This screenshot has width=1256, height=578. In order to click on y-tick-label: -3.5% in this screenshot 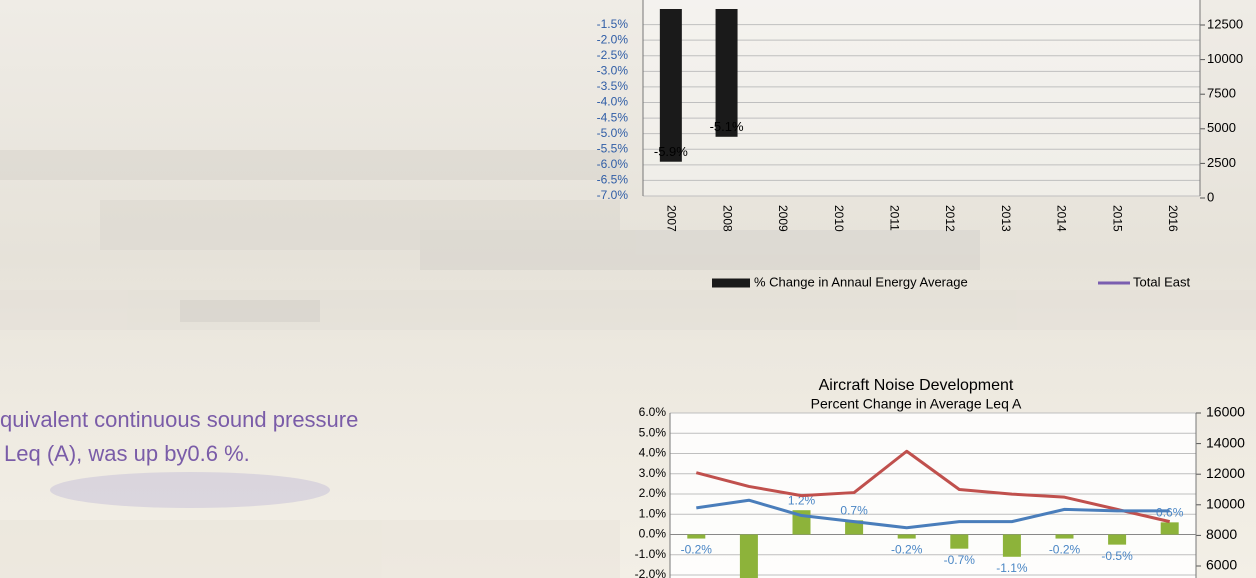, I will do `click(613, 86)`.